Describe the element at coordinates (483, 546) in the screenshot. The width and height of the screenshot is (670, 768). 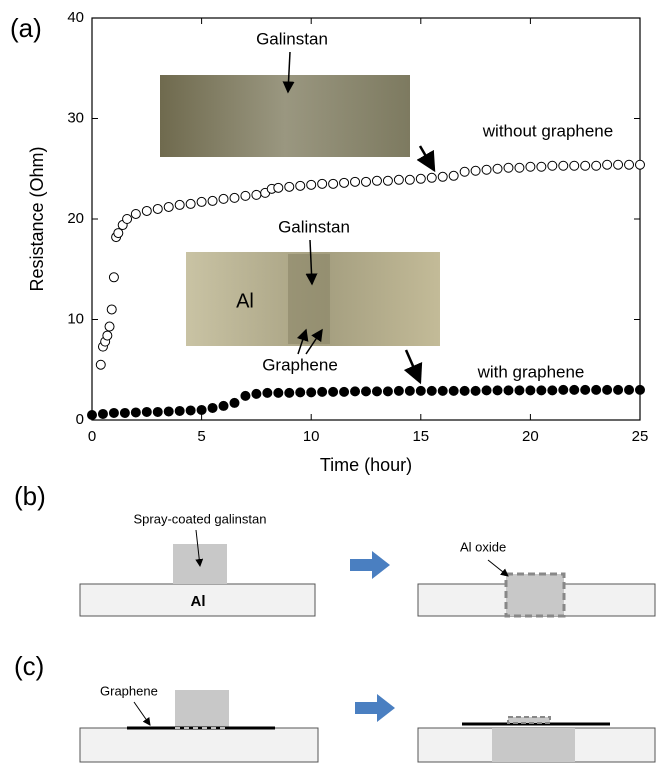
I see `diagram-label: Al oxide` at that location.